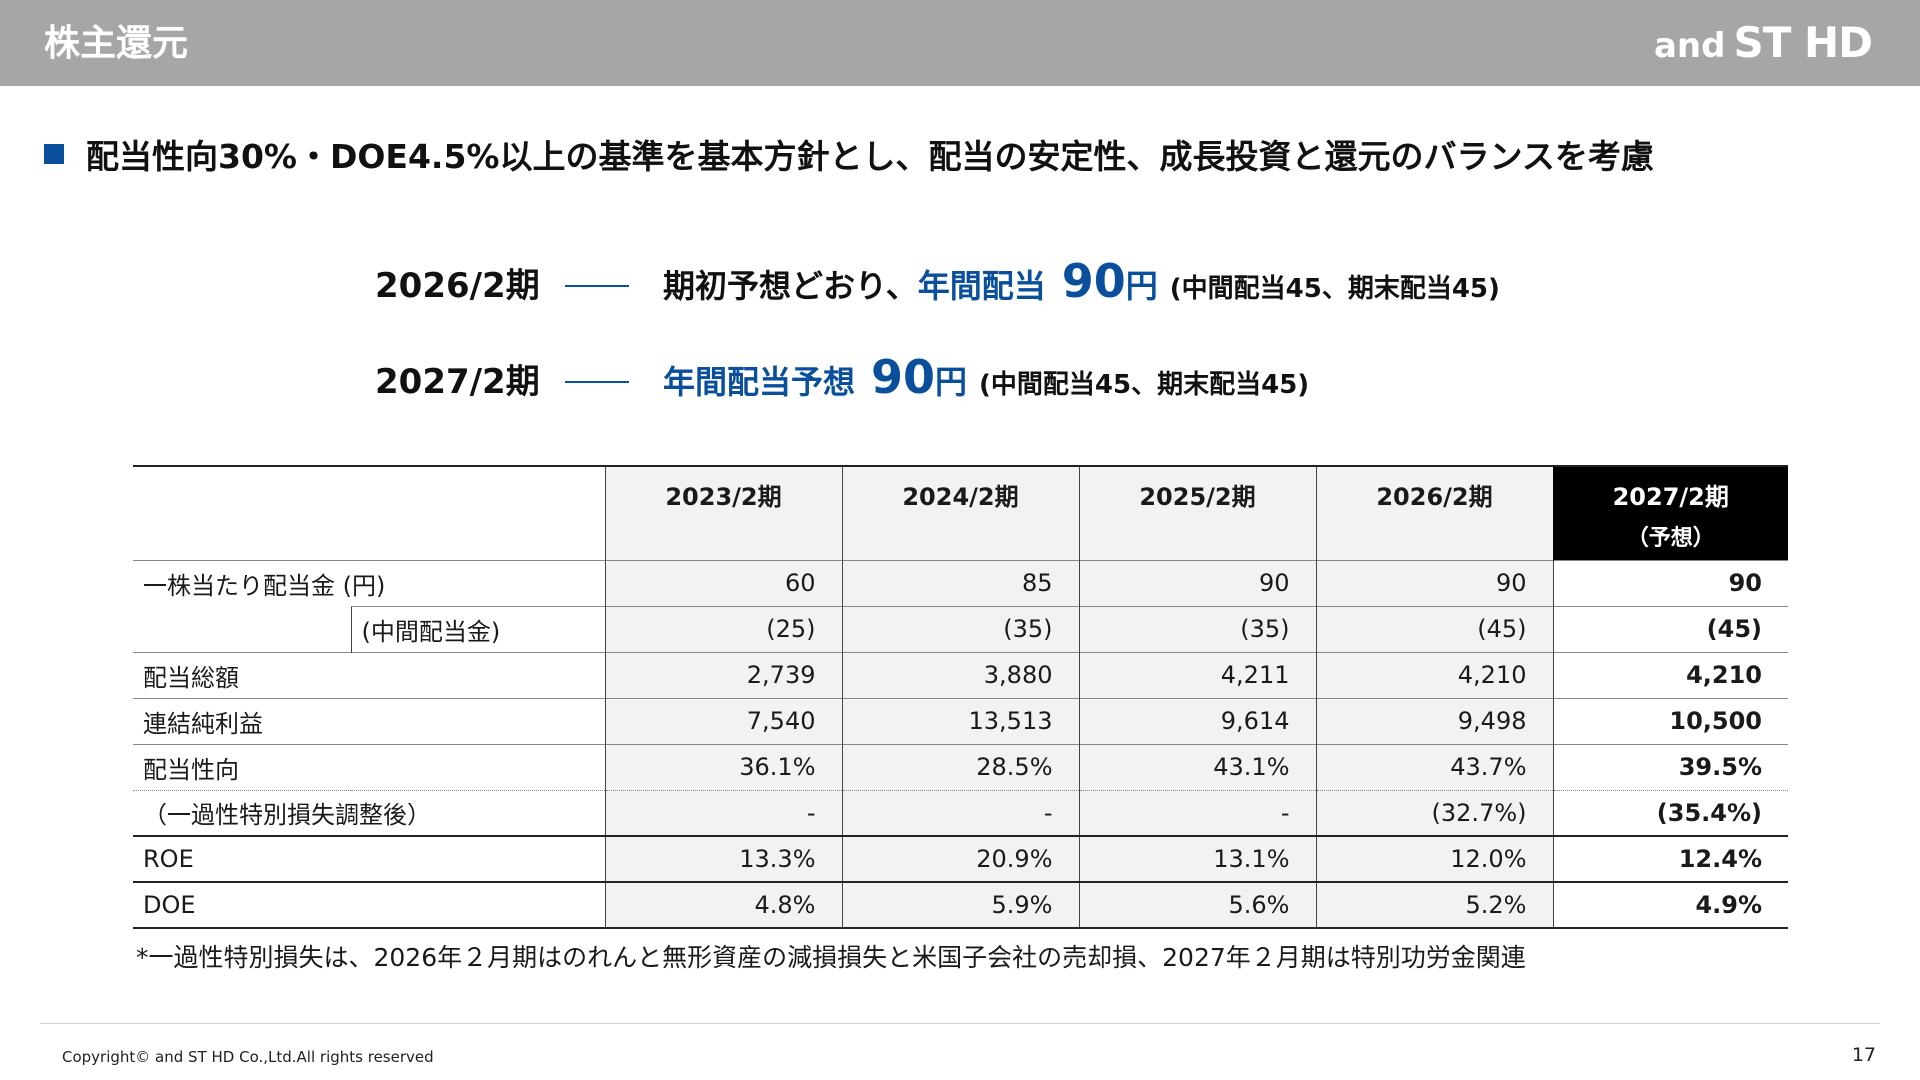  What do you see at coordinates (723, 582) in the screenshot?
I see `table-cell: 60` at bounding box center [723, 582].